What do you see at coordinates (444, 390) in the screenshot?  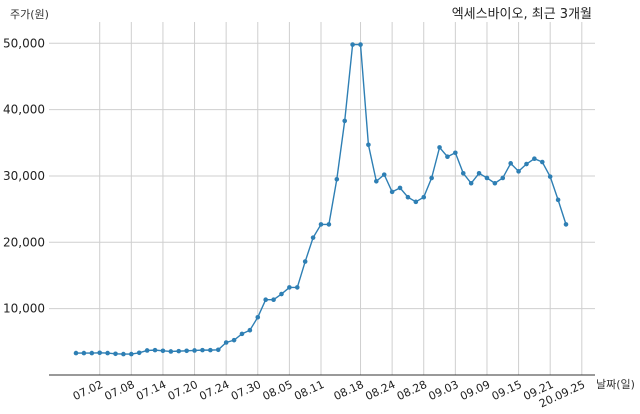 I see `x-tick-label: 09.03` at bounding box center [444, 390].